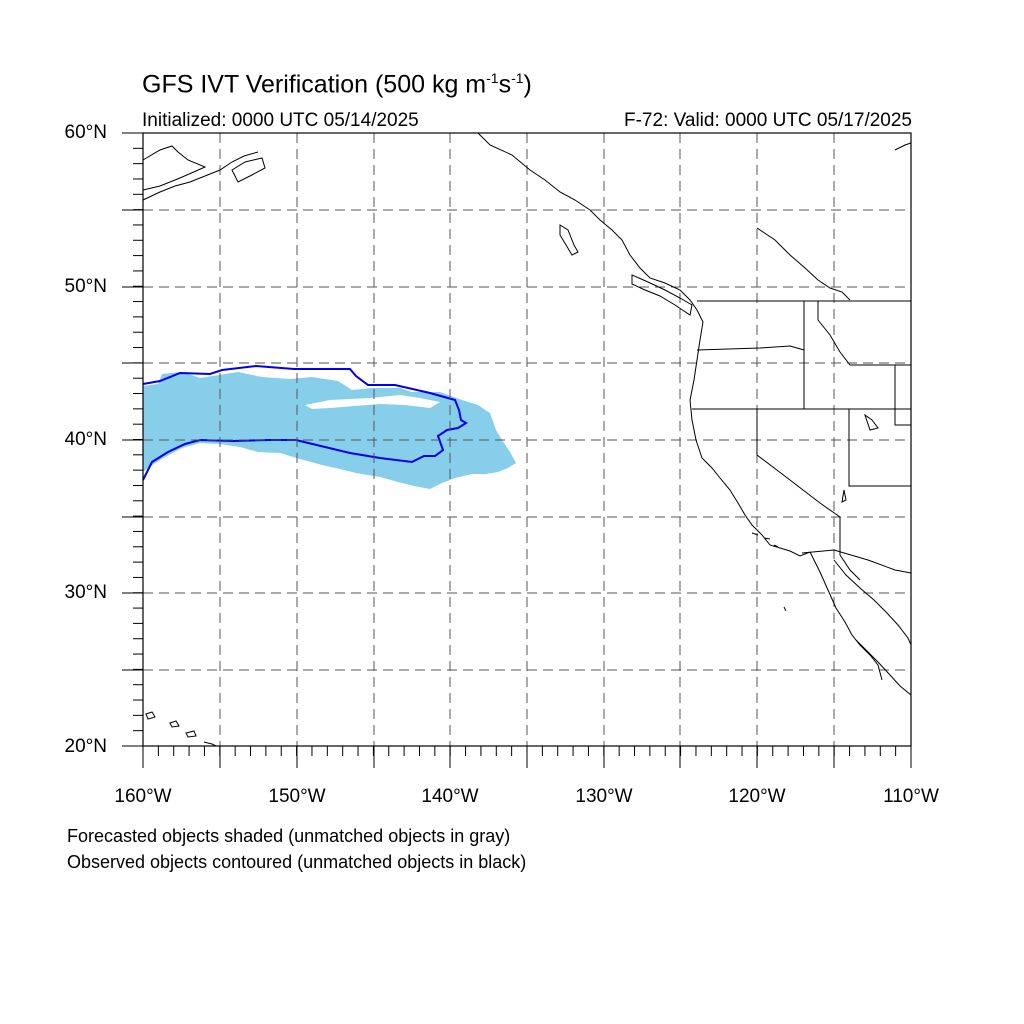 The height and width of the screenshot is (1024, 1024). Describe the element at coordinates (450, 796) in the screenshot. I see `lon-label-140w: 140°W` at that location.